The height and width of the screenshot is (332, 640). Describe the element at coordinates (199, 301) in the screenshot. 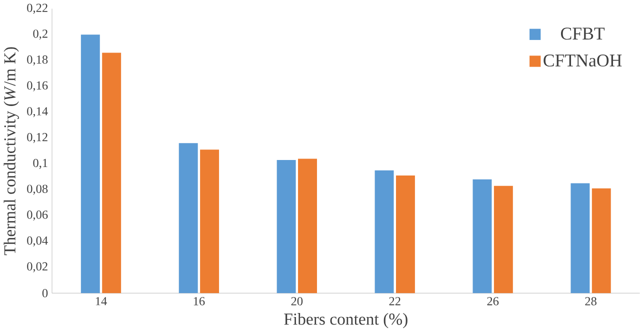

I see `x-tick-label: 16` at that location.